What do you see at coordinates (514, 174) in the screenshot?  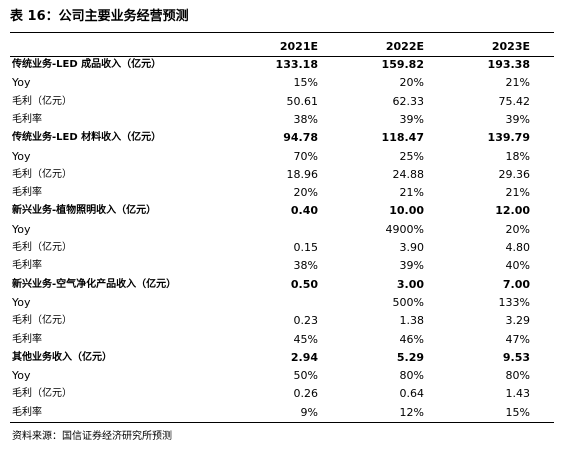 I see `cell: 29.36` at bounding box center [514, 174].